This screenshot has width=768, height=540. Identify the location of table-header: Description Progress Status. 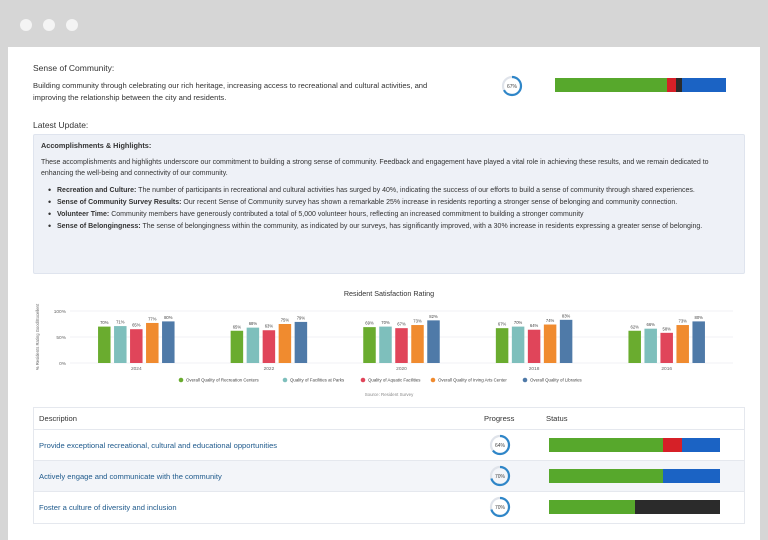
(389, 419).